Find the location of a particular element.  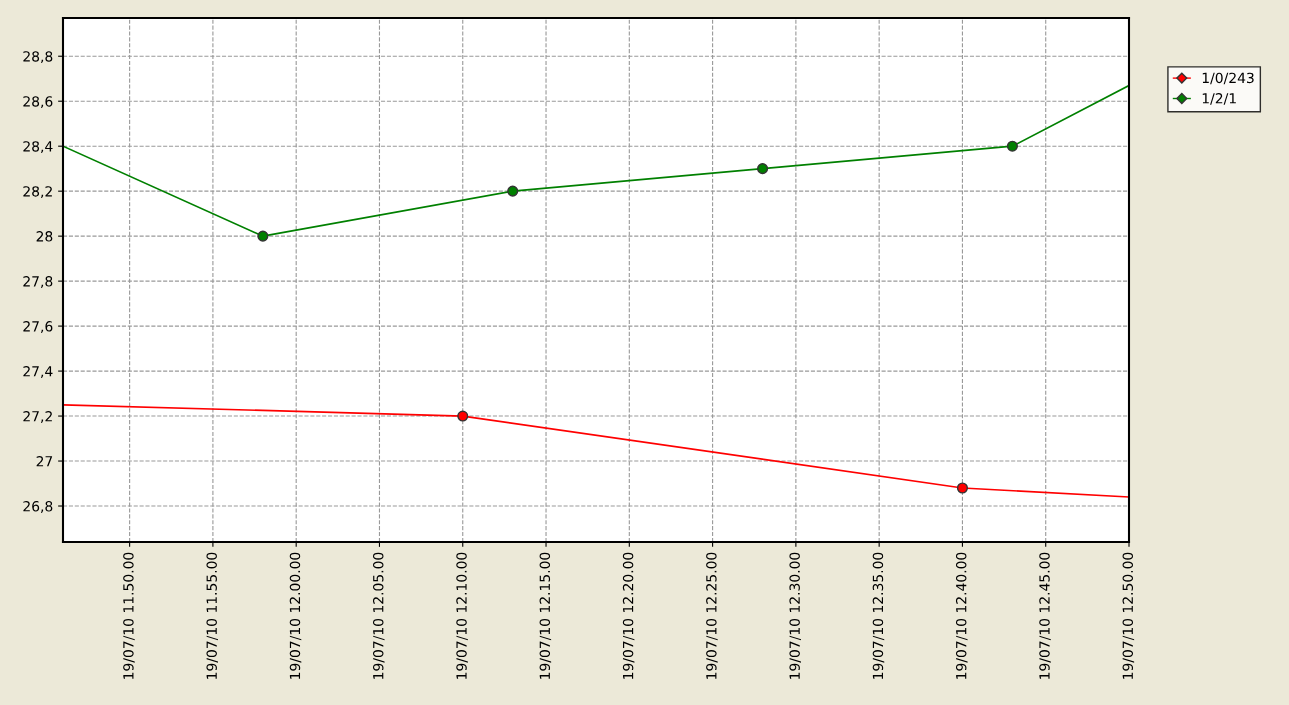

x-tick-label: 19/07/10 12.15.00 is located at coordinates (545, 615).